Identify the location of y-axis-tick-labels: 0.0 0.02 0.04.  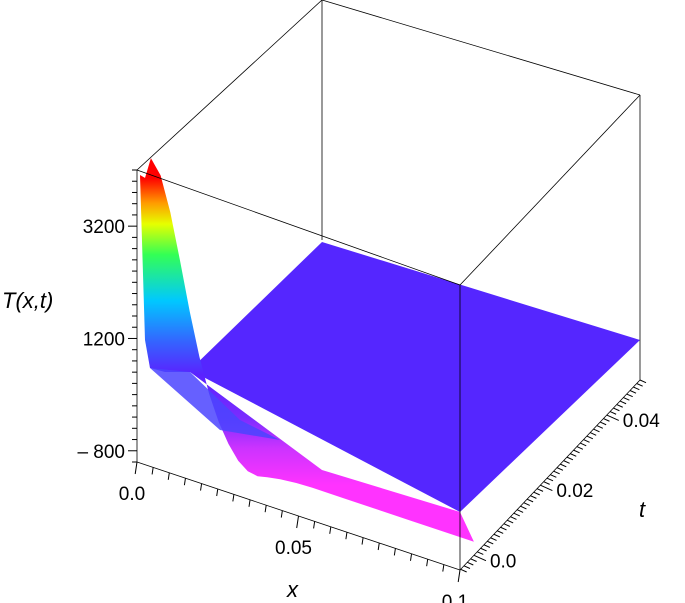
(575, 491).